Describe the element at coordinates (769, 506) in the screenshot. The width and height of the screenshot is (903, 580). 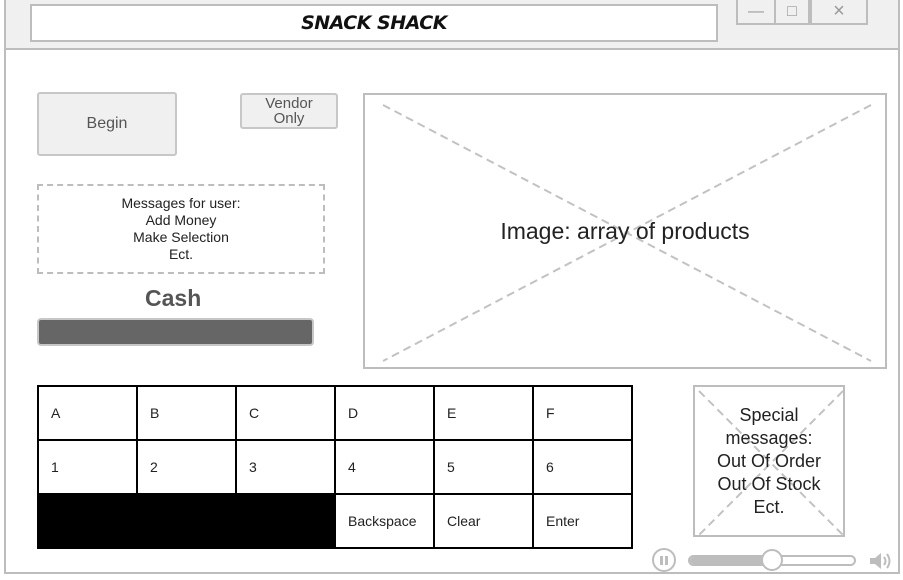
I see `special-line: Ect.` at that location.